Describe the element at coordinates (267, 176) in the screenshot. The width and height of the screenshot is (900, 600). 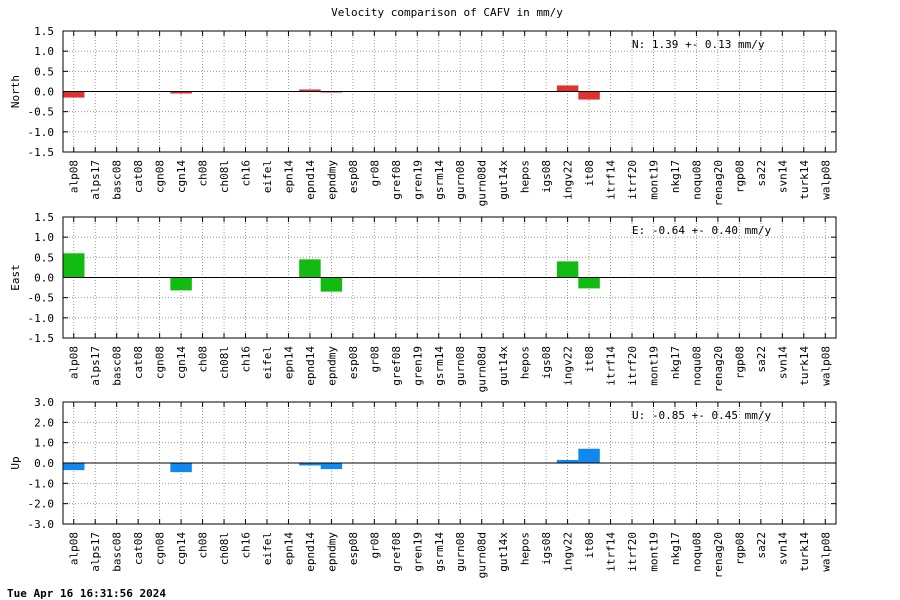
I see `x-tick-label: eifel` at that location.